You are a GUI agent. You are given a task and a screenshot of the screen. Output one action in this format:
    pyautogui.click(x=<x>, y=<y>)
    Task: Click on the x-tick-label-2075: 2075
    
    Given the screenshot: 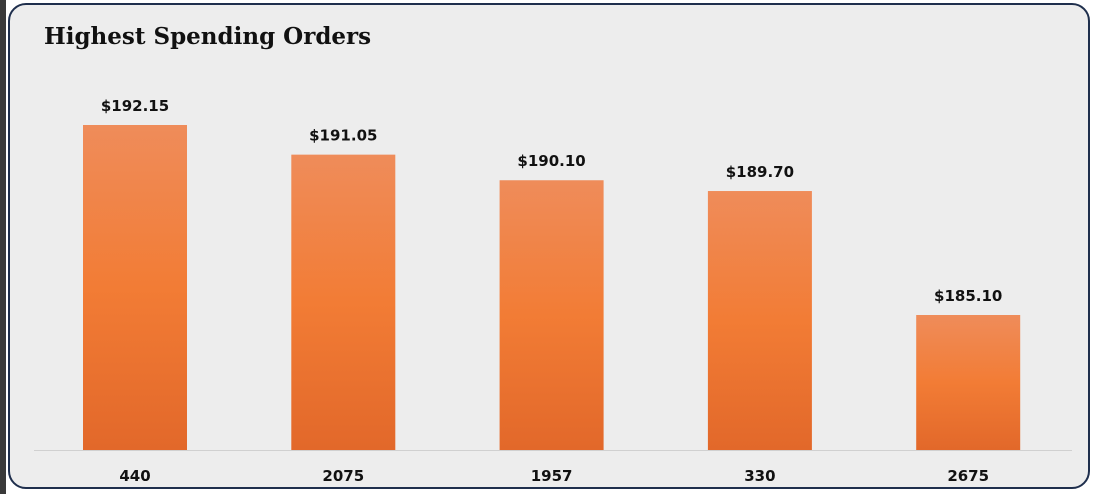 What is the action you would take?
    pyautogui.click(x=343, y=476)
    